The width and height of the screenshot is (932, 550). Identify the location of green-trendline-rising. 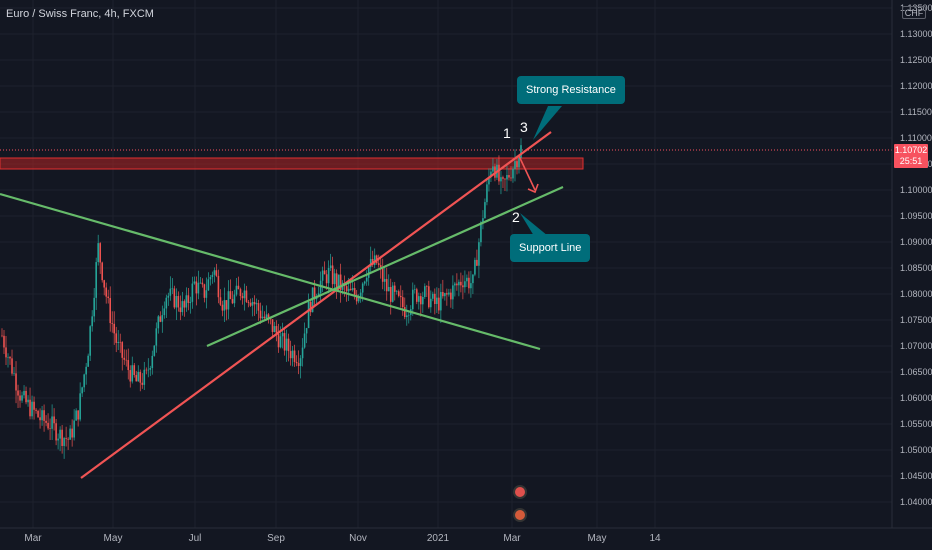
(385, 266).